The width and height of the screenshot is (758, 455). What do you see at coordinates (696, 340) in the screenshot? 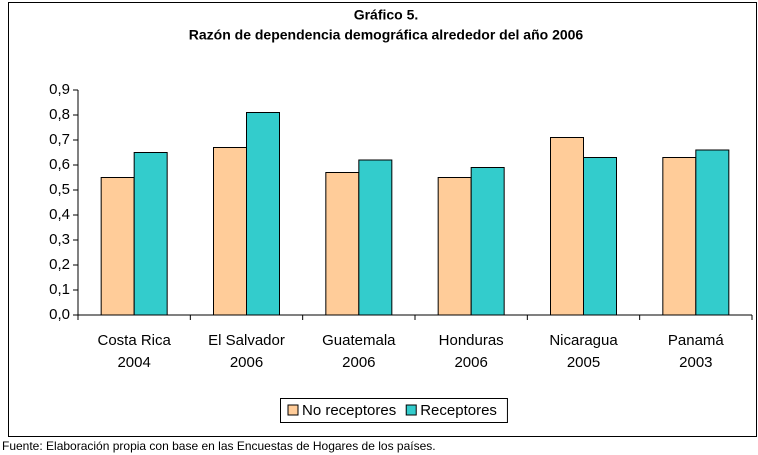
I see `x-tick-label: Panamá` at bounding box center [696, 340].